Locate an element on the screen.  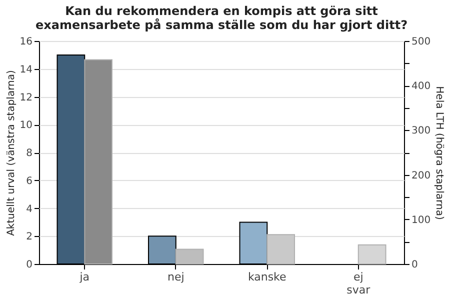
y2-tick-label: 400 is located at coordinates (421, 86).